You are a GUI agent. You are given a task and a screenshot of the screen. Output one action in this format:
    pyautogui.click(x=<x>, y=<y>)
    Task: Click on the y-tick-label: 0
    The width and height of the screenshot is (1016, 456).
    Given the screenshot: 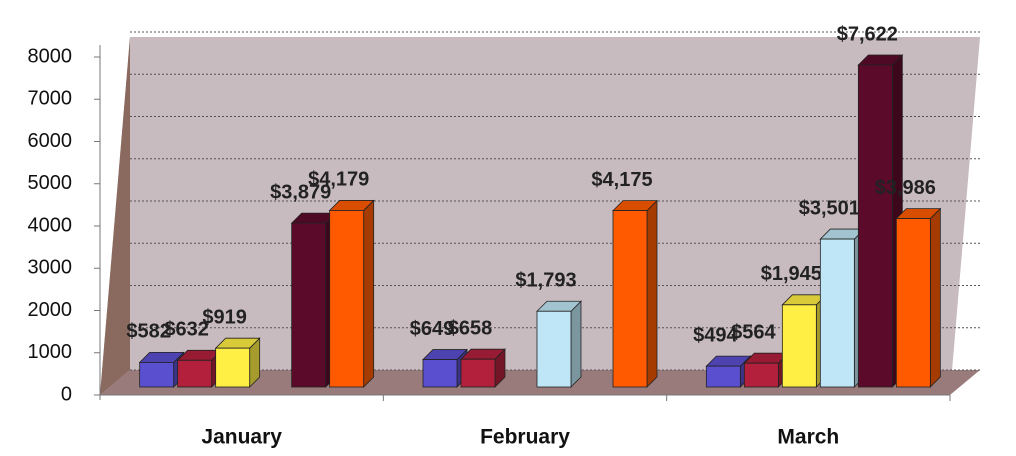 What is the action you would take?
    pyautogui.click(x=66, y=394)
    